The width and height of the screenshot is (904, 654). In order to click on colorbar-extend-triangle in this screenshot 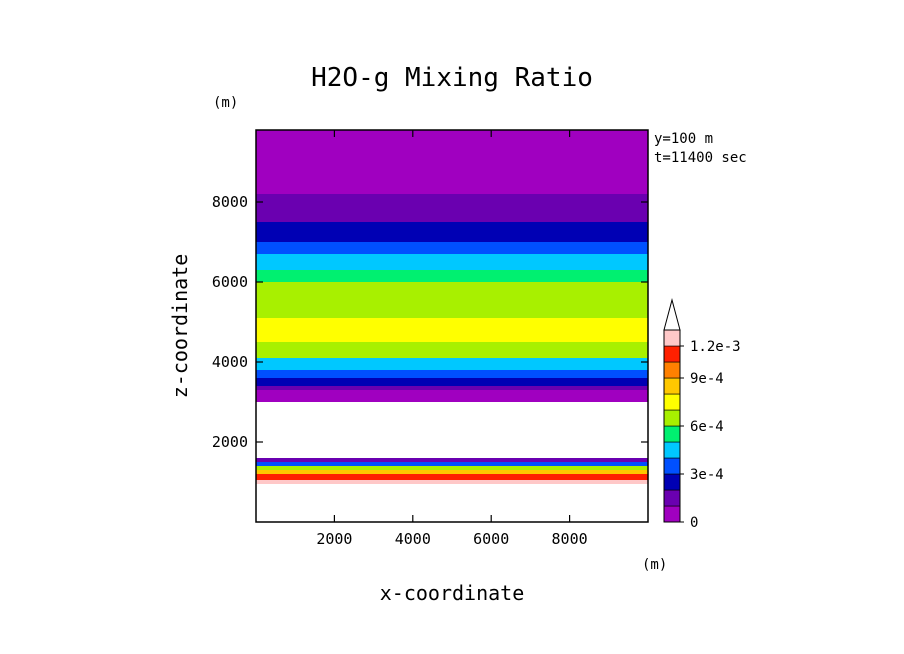, I will do `click(672, 314)`.